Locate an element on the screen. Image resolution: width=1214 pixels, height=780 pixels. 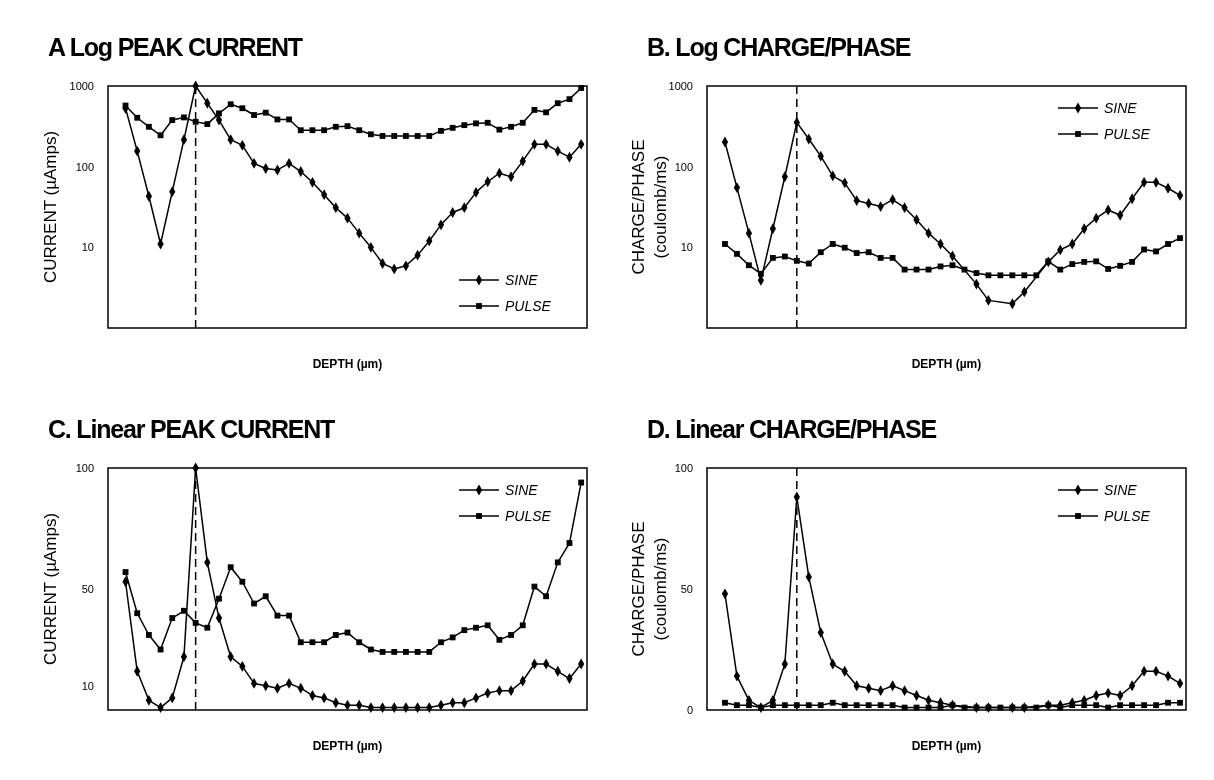
chart-title: D. Linear CHARGE/PHASE is located at coordinates (792, 429).